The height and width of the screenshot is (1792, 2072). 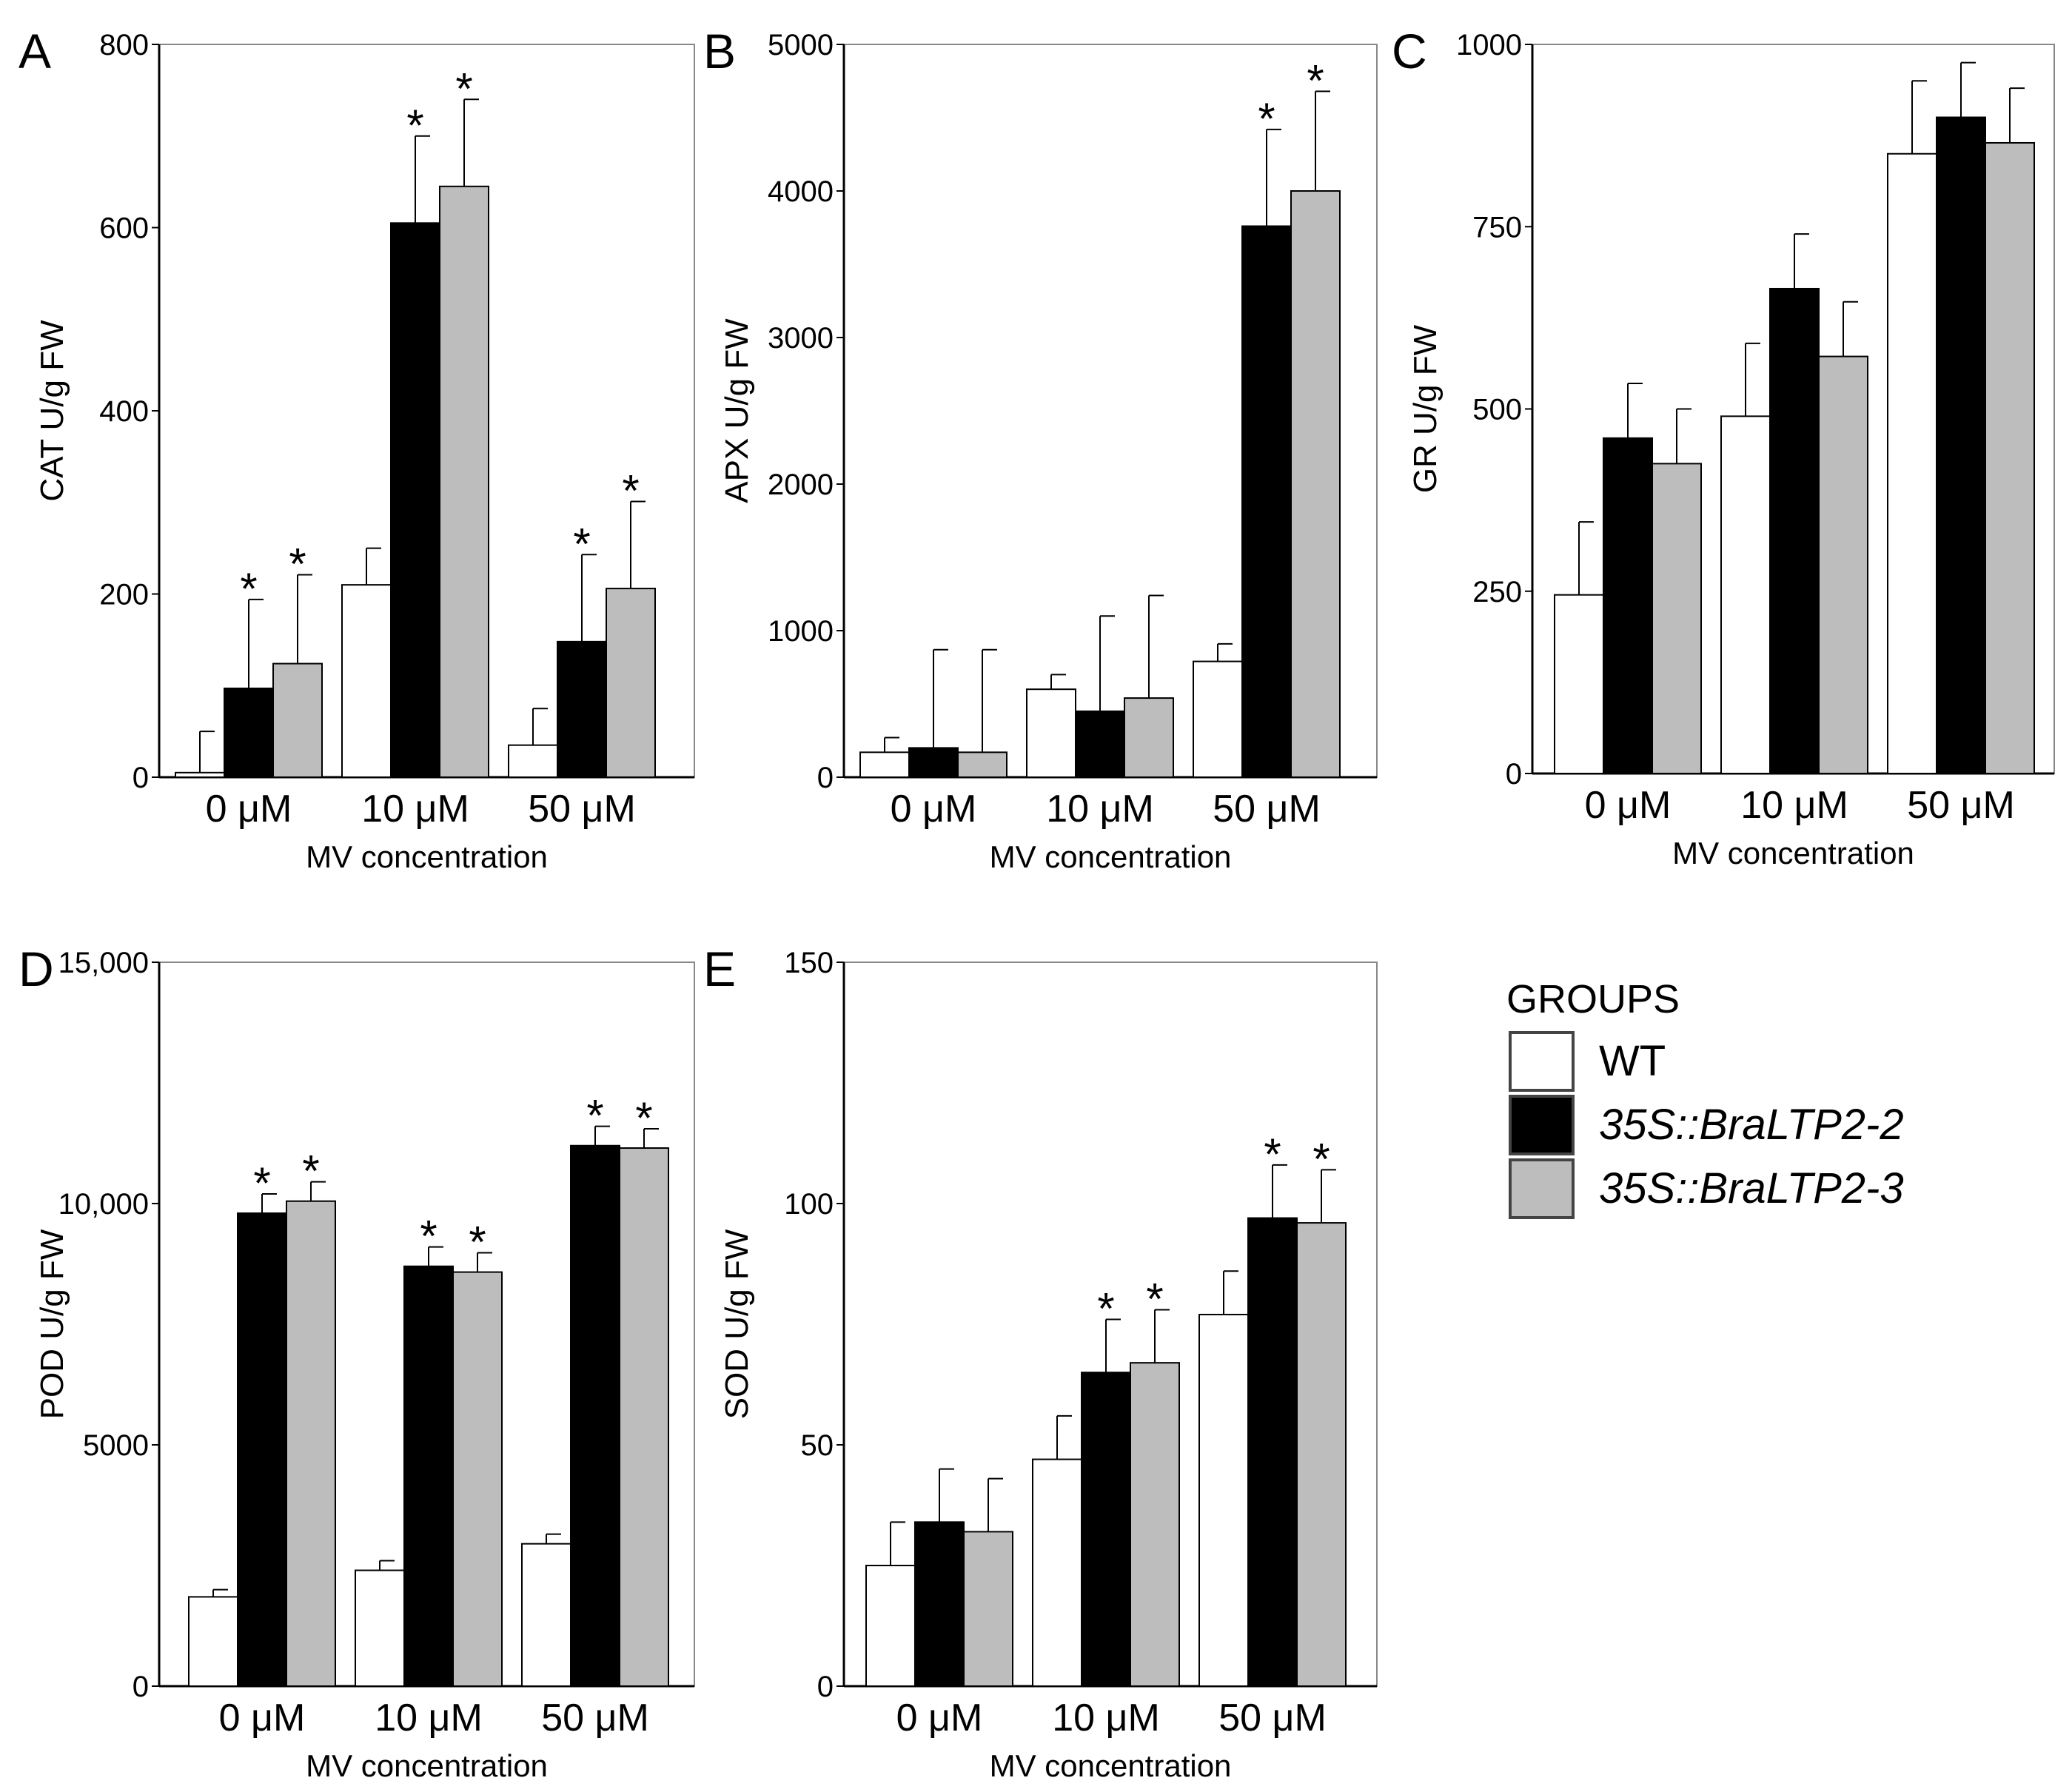 What do you see at coordinates (37, 969) in the screenshot?
I see `panel-letter: D` at bounding box center [37, 969].